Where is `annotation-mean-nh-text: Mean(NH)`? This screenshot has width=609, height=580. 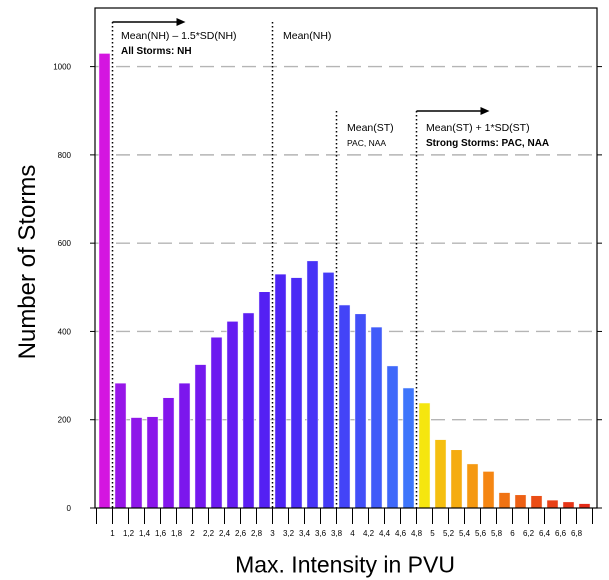 annotation-mean-nh-text: Mean(NH) is located at coordinates (307, 36).